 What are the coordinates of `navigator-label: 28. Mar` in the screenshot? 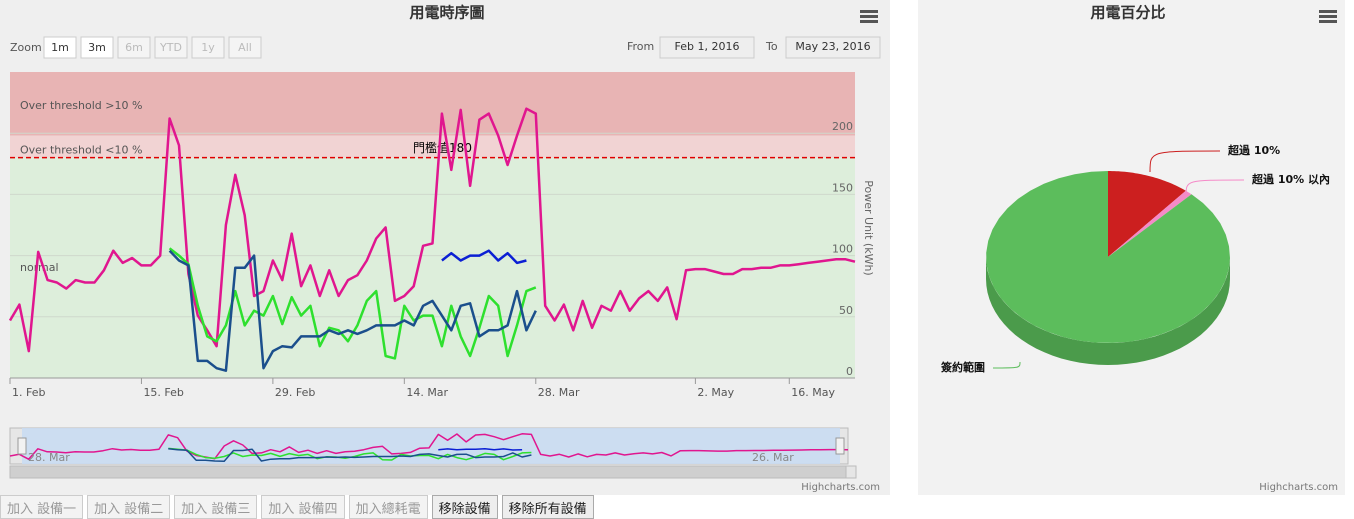 It's located at (49, 457).